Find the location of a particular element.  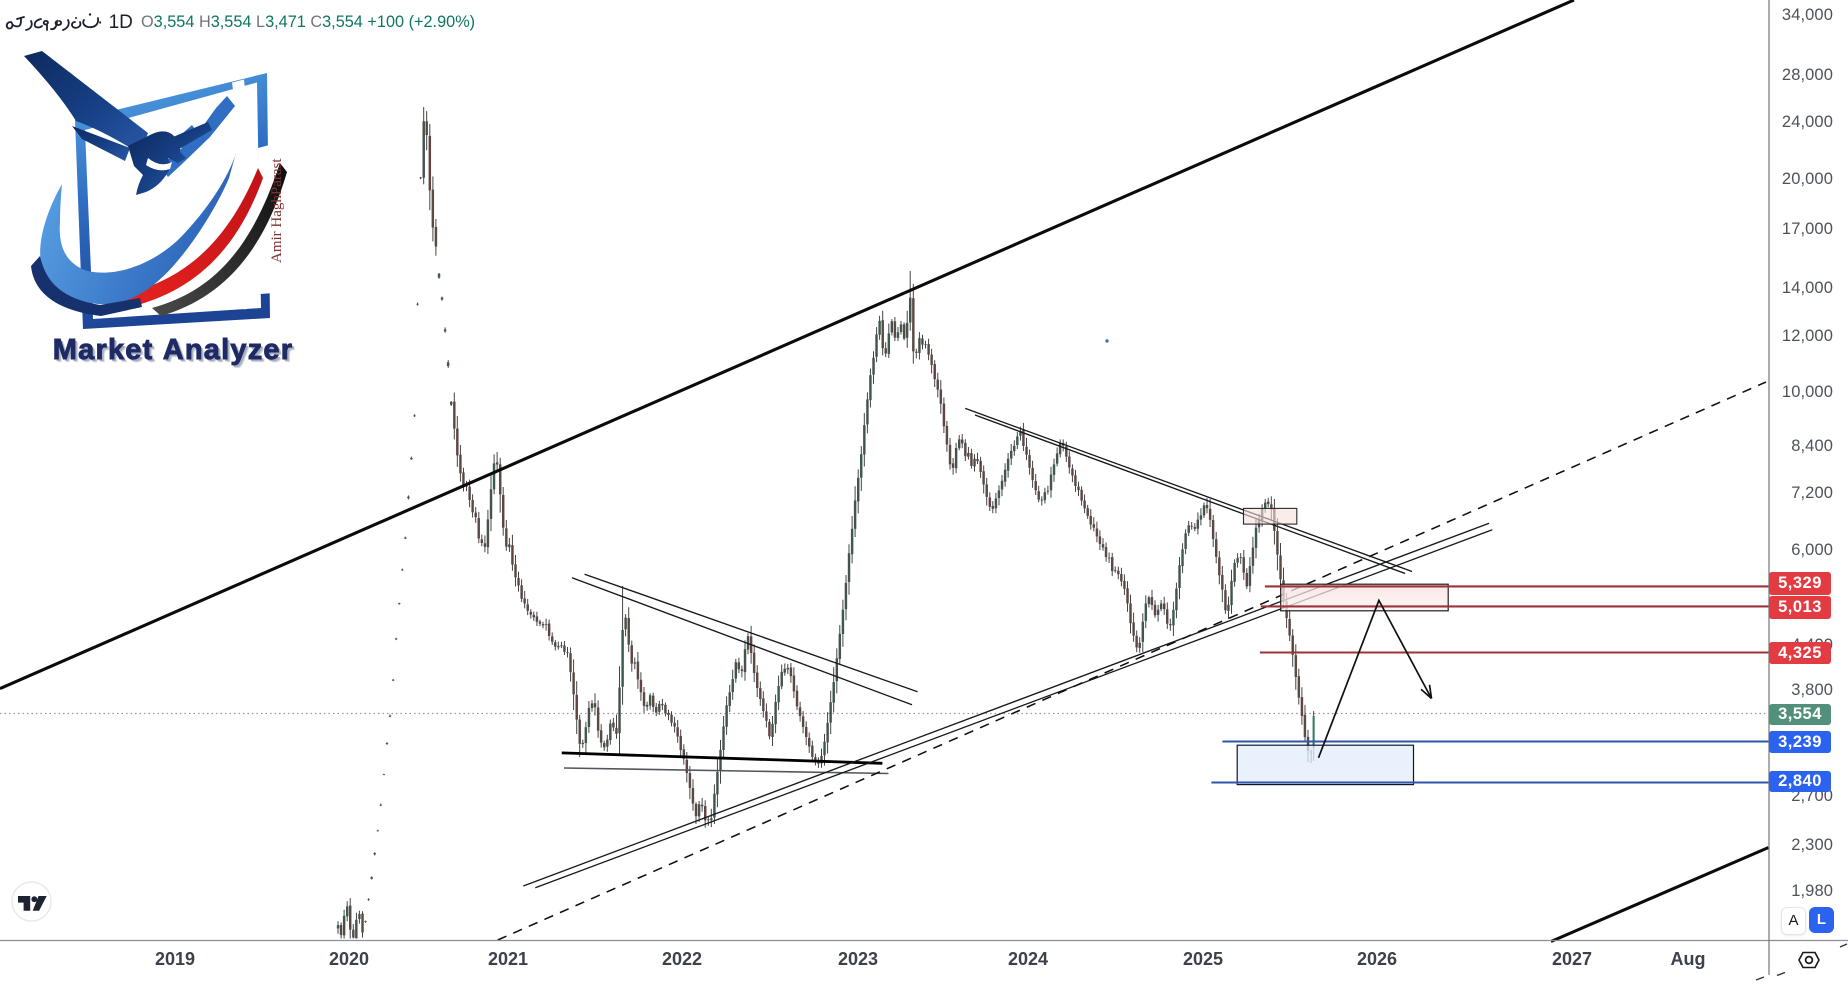

svg-text: Amir HaghParast is located at coordinates (277, 210).